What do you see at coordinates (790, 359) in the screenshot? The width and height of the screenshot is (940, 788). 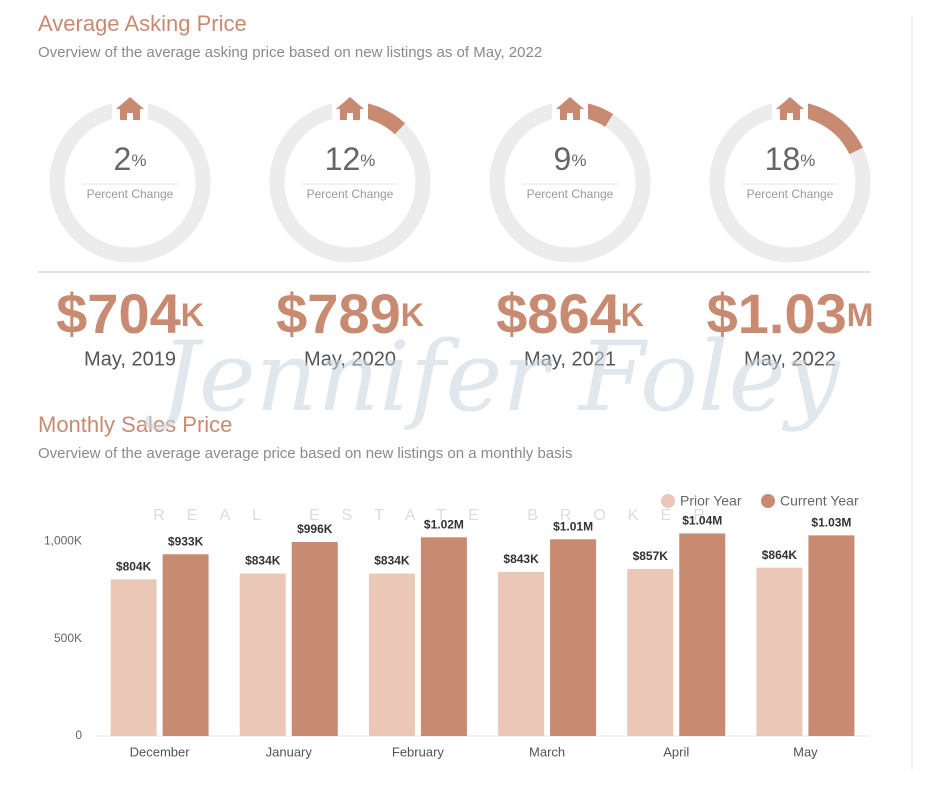 I see `price-date: May, 2022` at bounding box center [790, 359].